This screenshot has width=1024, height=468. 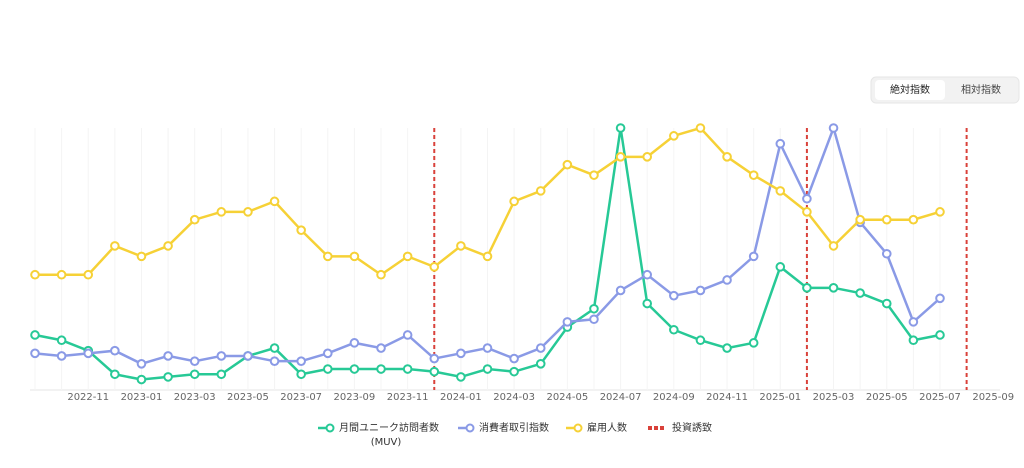 I want to click on x-tick-label: 2023-03, so click(x=195, y=397).